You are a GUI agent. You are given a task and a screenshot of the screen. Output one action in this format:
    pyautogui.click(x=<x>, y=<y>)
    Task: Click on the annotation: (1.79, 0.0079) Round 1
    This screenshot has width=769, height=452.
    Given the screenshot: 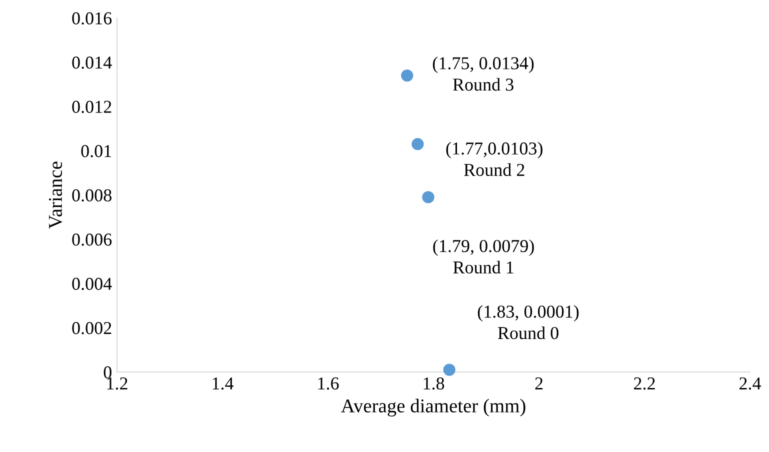 What is the action you would take?
    pyautogui.click(x=483, y=256)
    